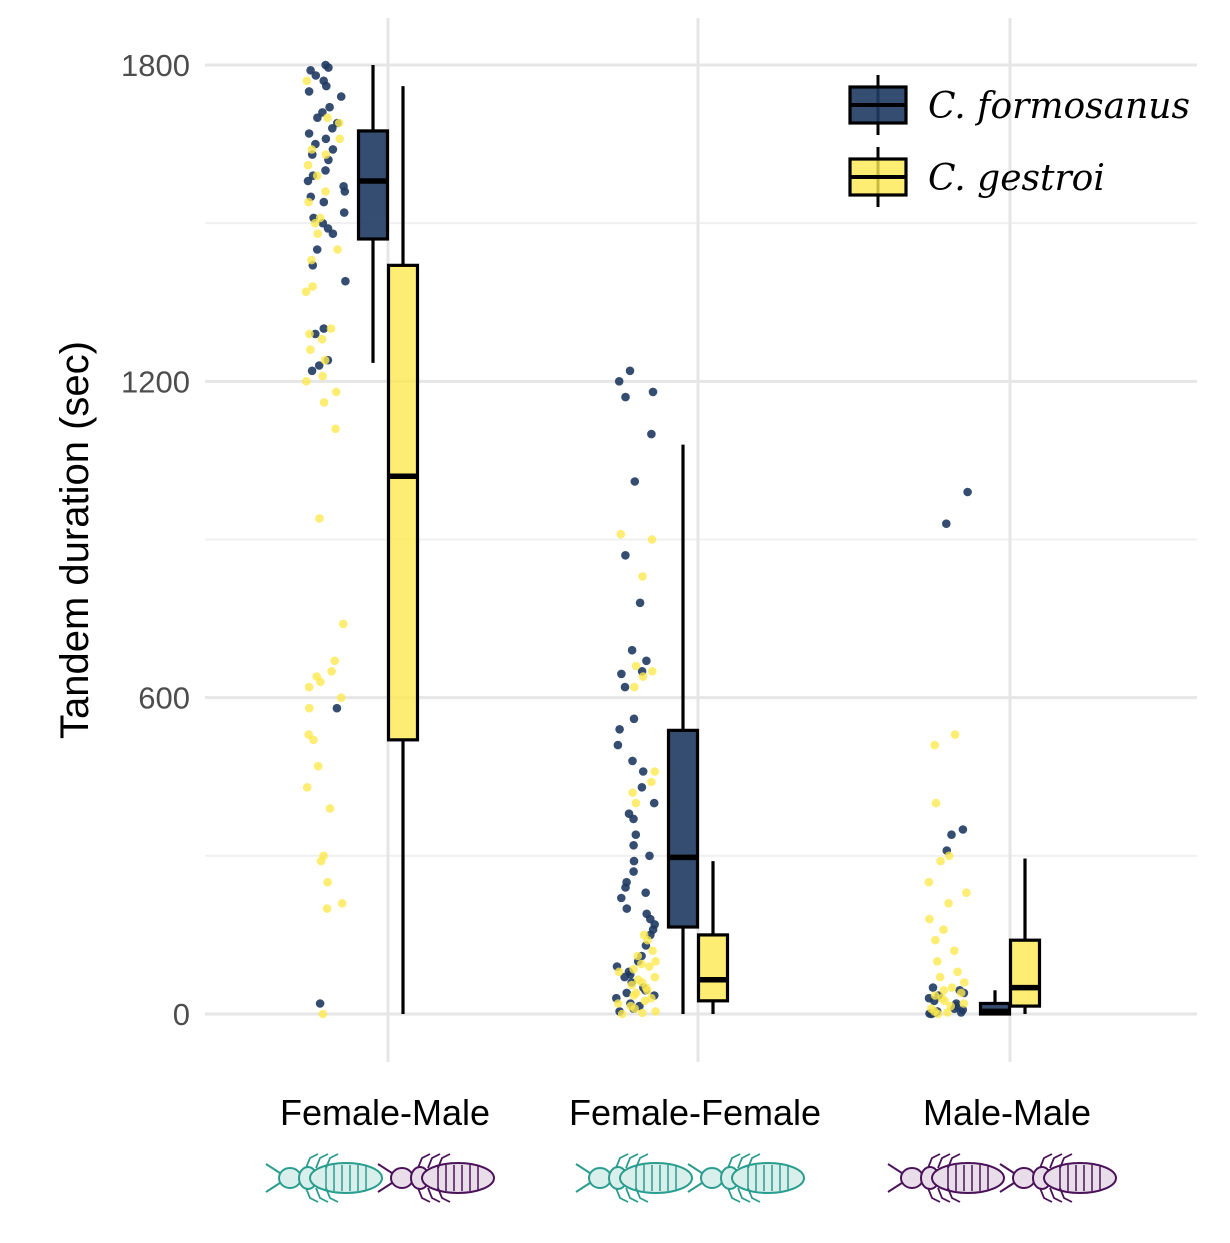  Describe the element at coordinates (746, 1178) in the screenshot. I see `female-termite-icon` at that location.